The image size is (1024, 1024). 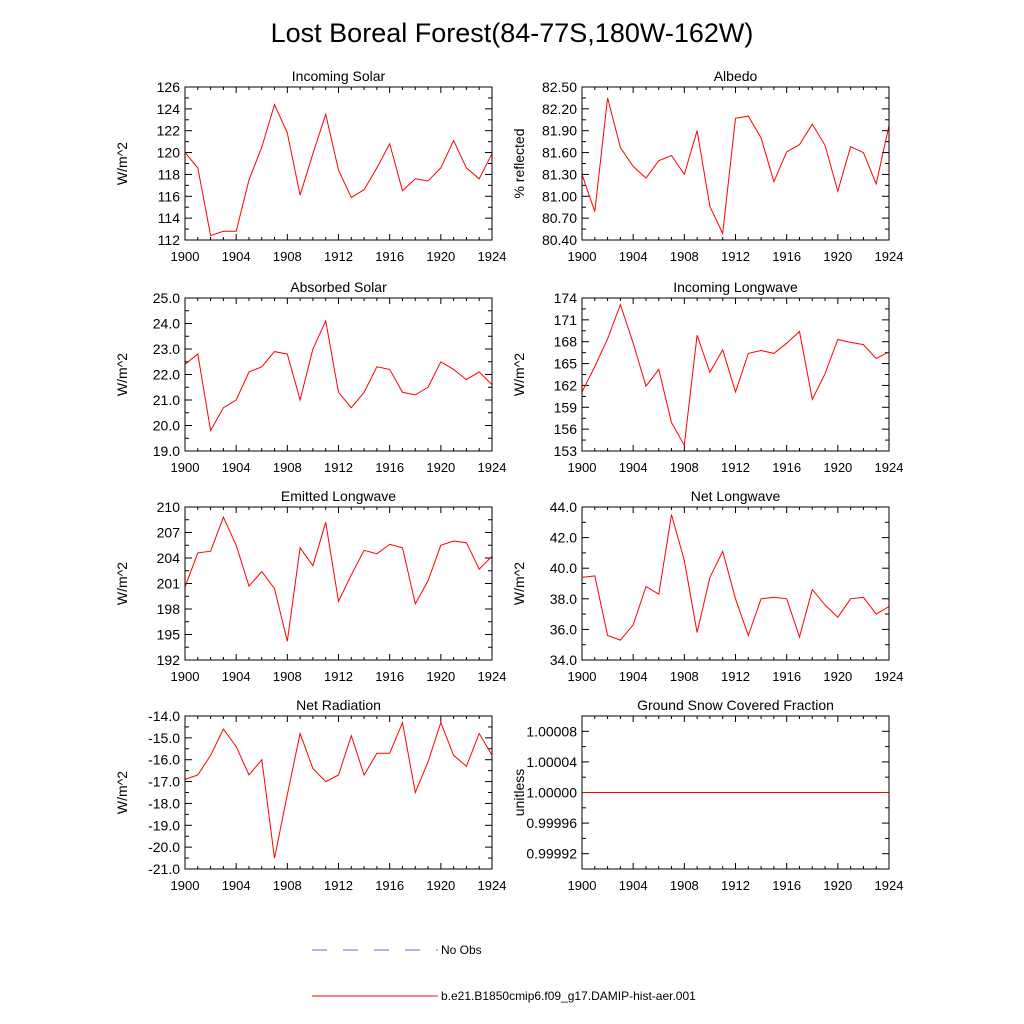 What do you see at coordinates (736, 496) in the screenshot?
I see `net-longwave-title: Net Longwave` at bounding box center [736, 496].